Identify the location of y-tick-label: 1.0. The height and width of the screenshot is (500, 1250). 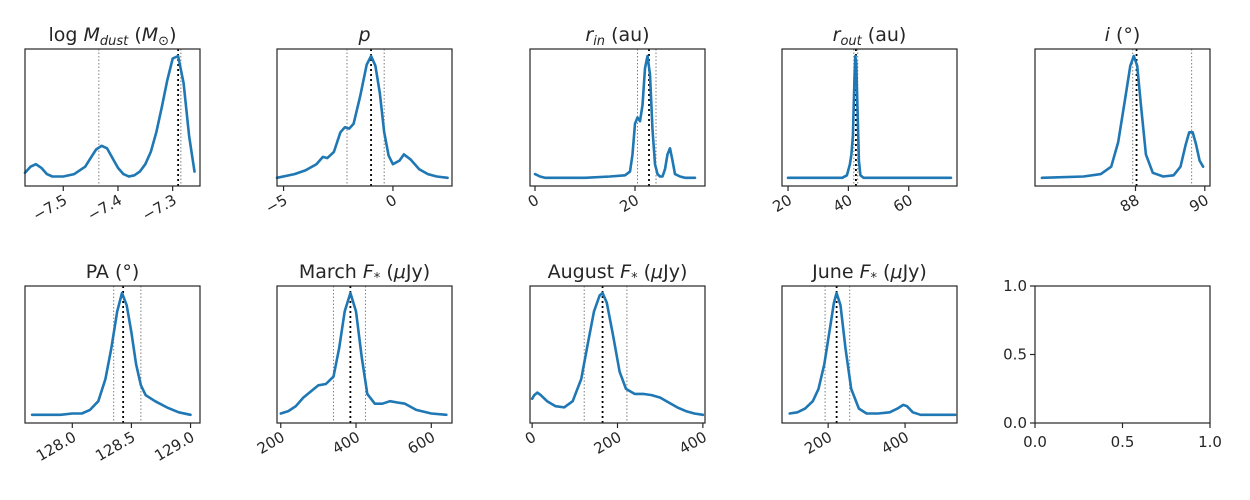
(1015, 286).